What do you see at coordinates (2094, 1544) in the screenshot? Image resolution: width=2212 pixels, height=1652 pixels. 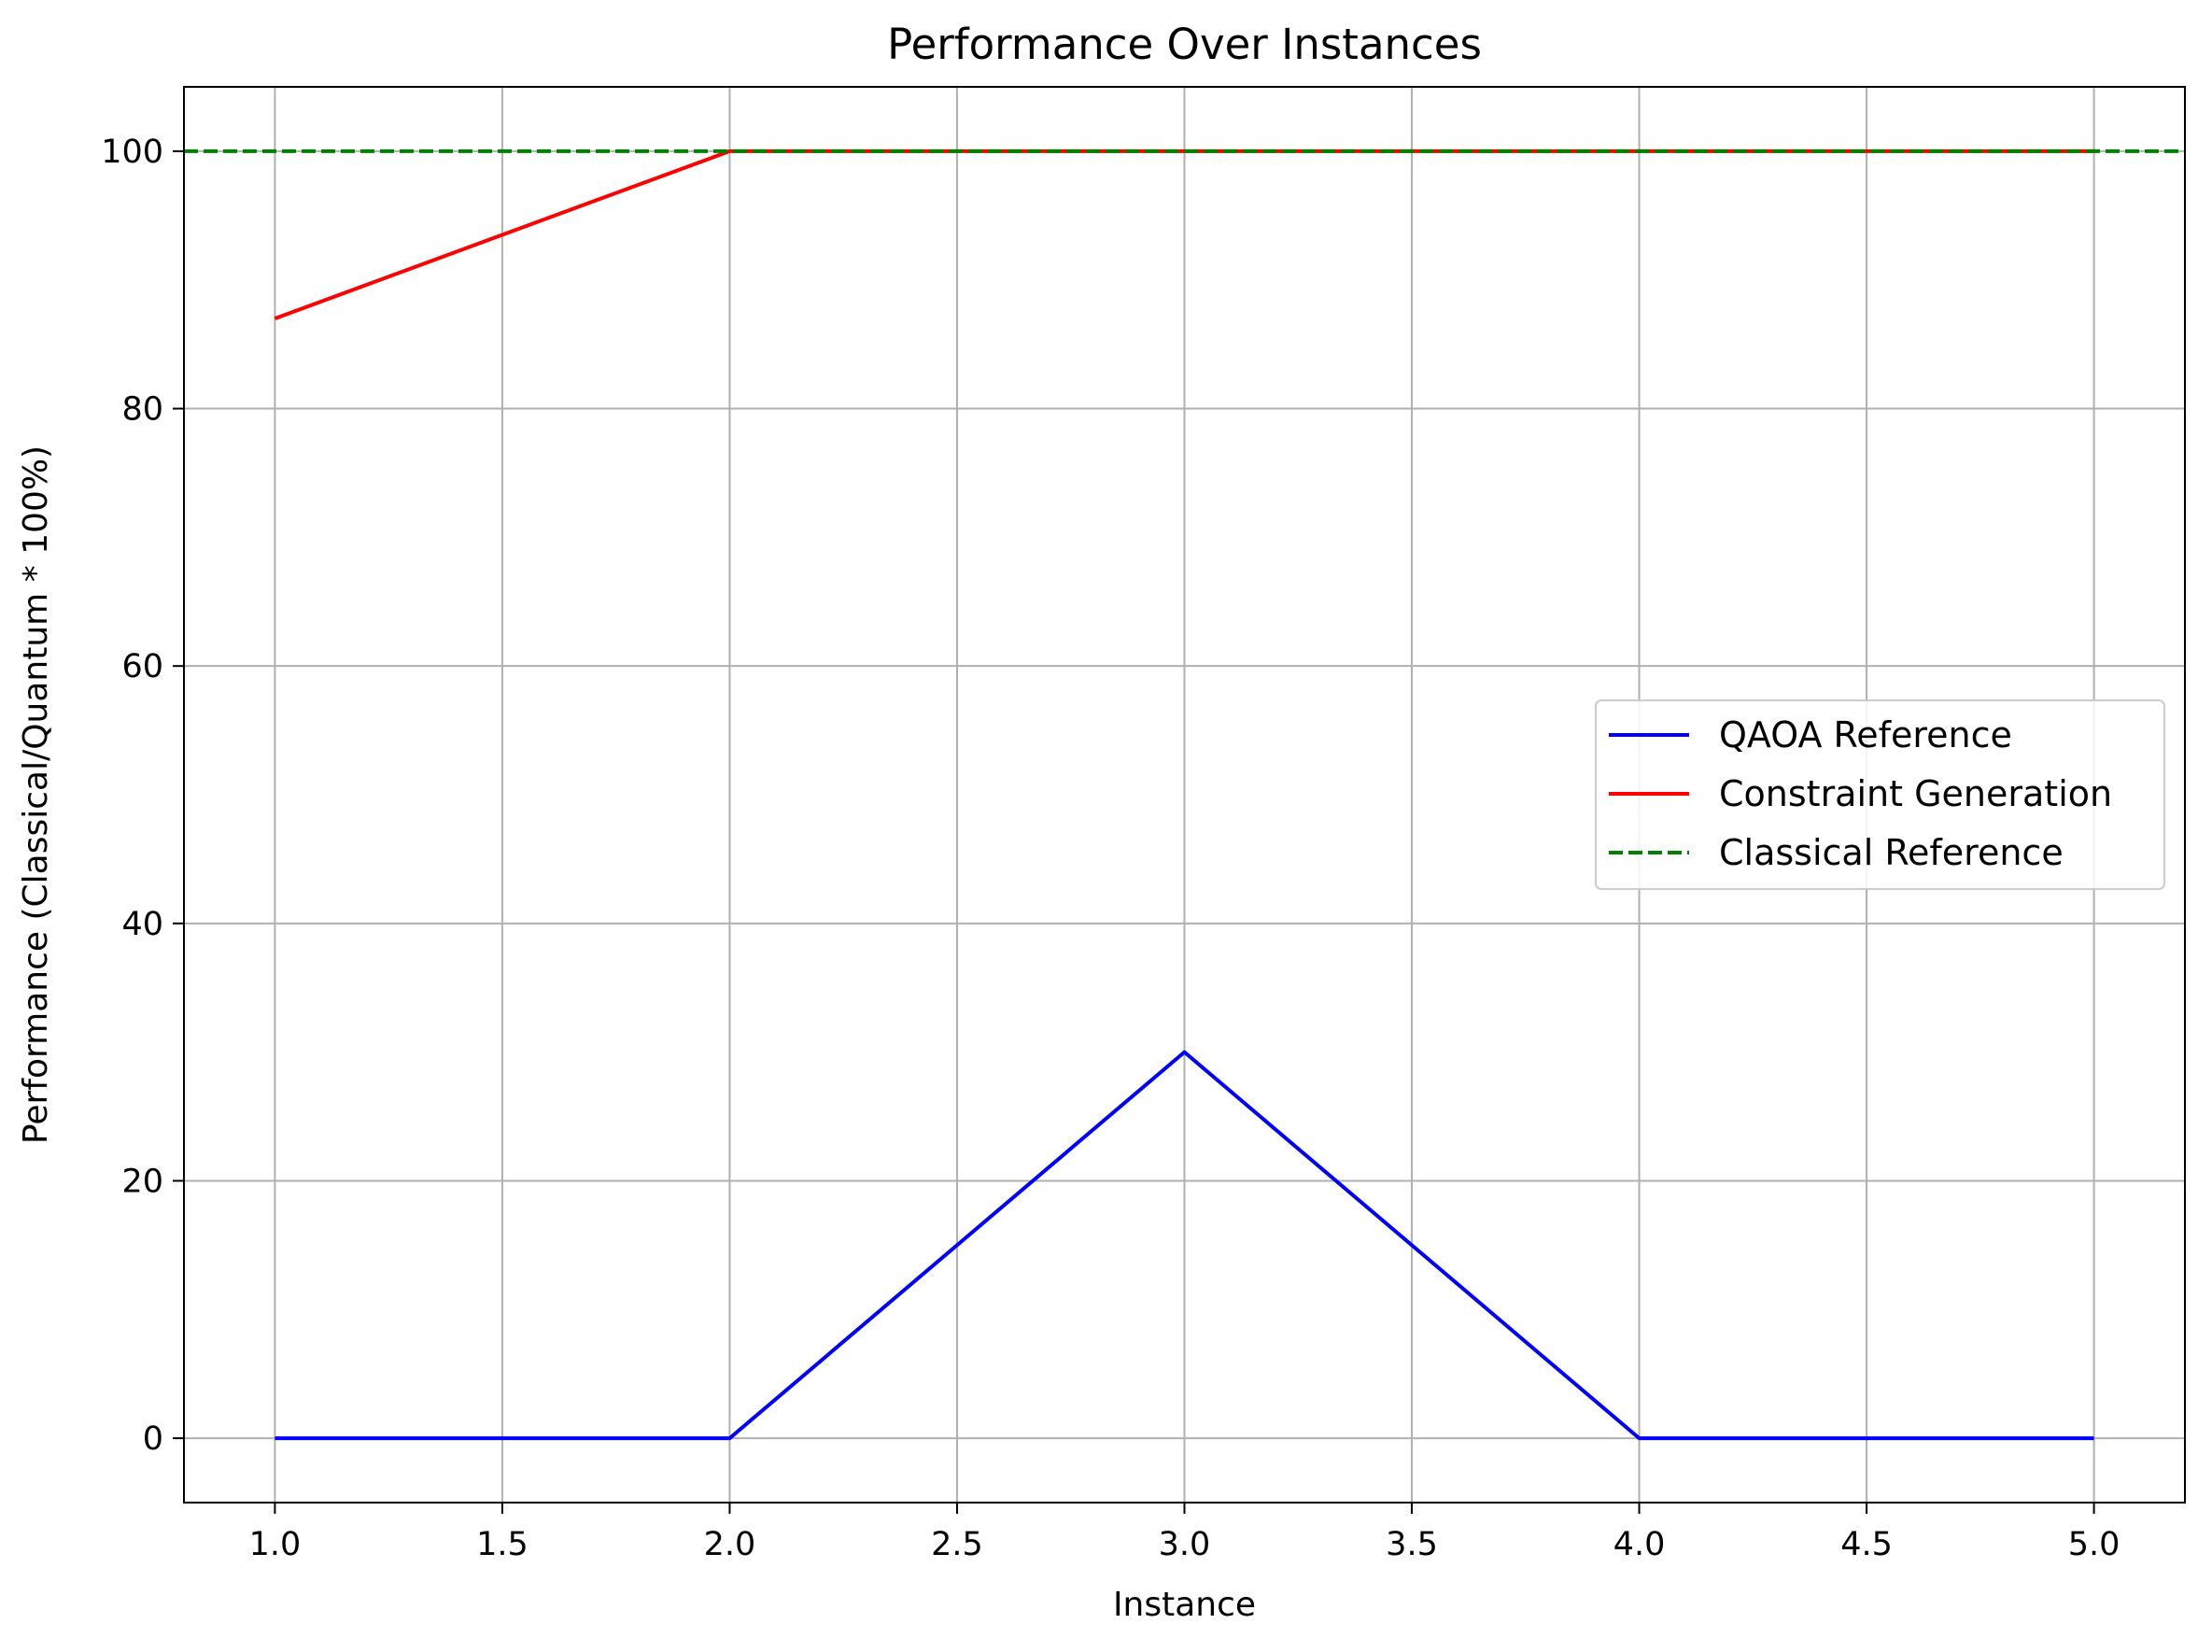 I see `x-tick-label: 5.0` at bounding box center [2094, 1544].